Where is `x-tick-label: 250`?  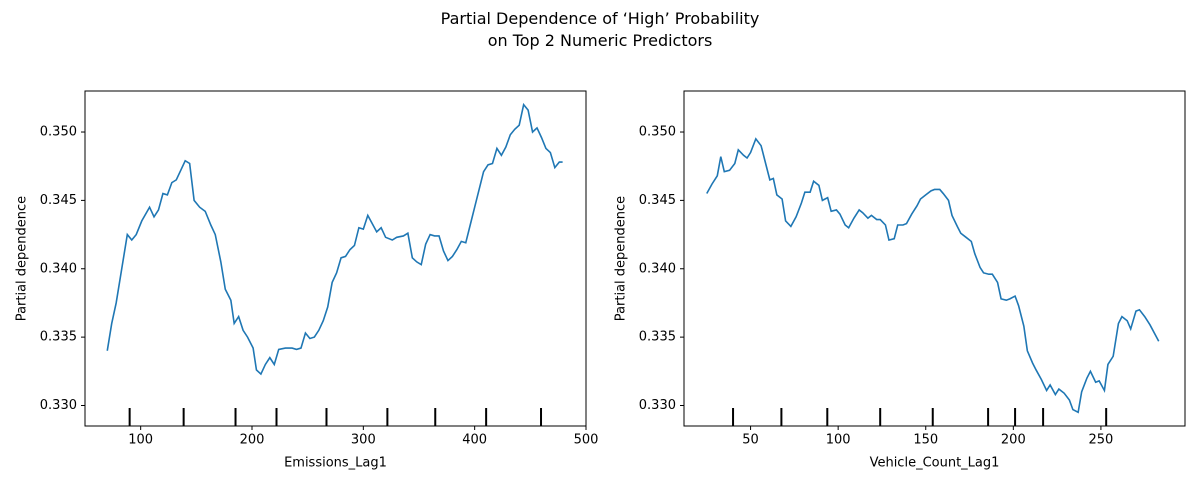
x-tick-label: 250 is located at coordinates (1101, 440).